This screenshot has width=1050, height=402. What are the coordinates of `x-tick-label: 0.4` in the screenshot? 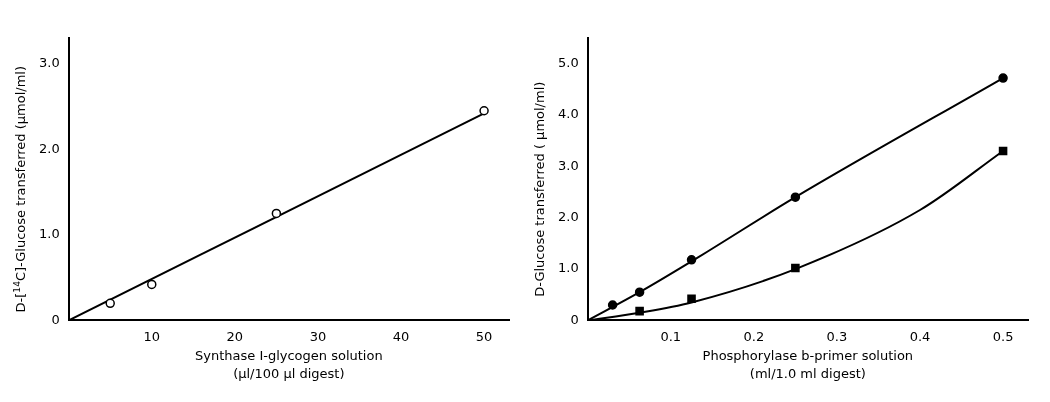 It's located at (920, 336).